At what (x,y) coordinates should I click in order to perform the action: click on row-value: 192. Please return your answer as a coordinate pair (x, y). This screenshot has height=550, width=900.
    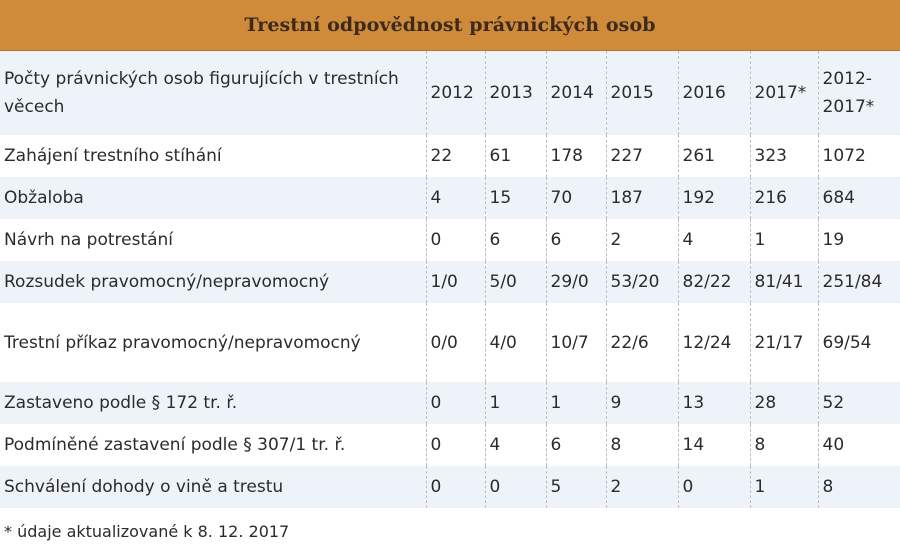
    Looking at the image, I should click on (713, 198).